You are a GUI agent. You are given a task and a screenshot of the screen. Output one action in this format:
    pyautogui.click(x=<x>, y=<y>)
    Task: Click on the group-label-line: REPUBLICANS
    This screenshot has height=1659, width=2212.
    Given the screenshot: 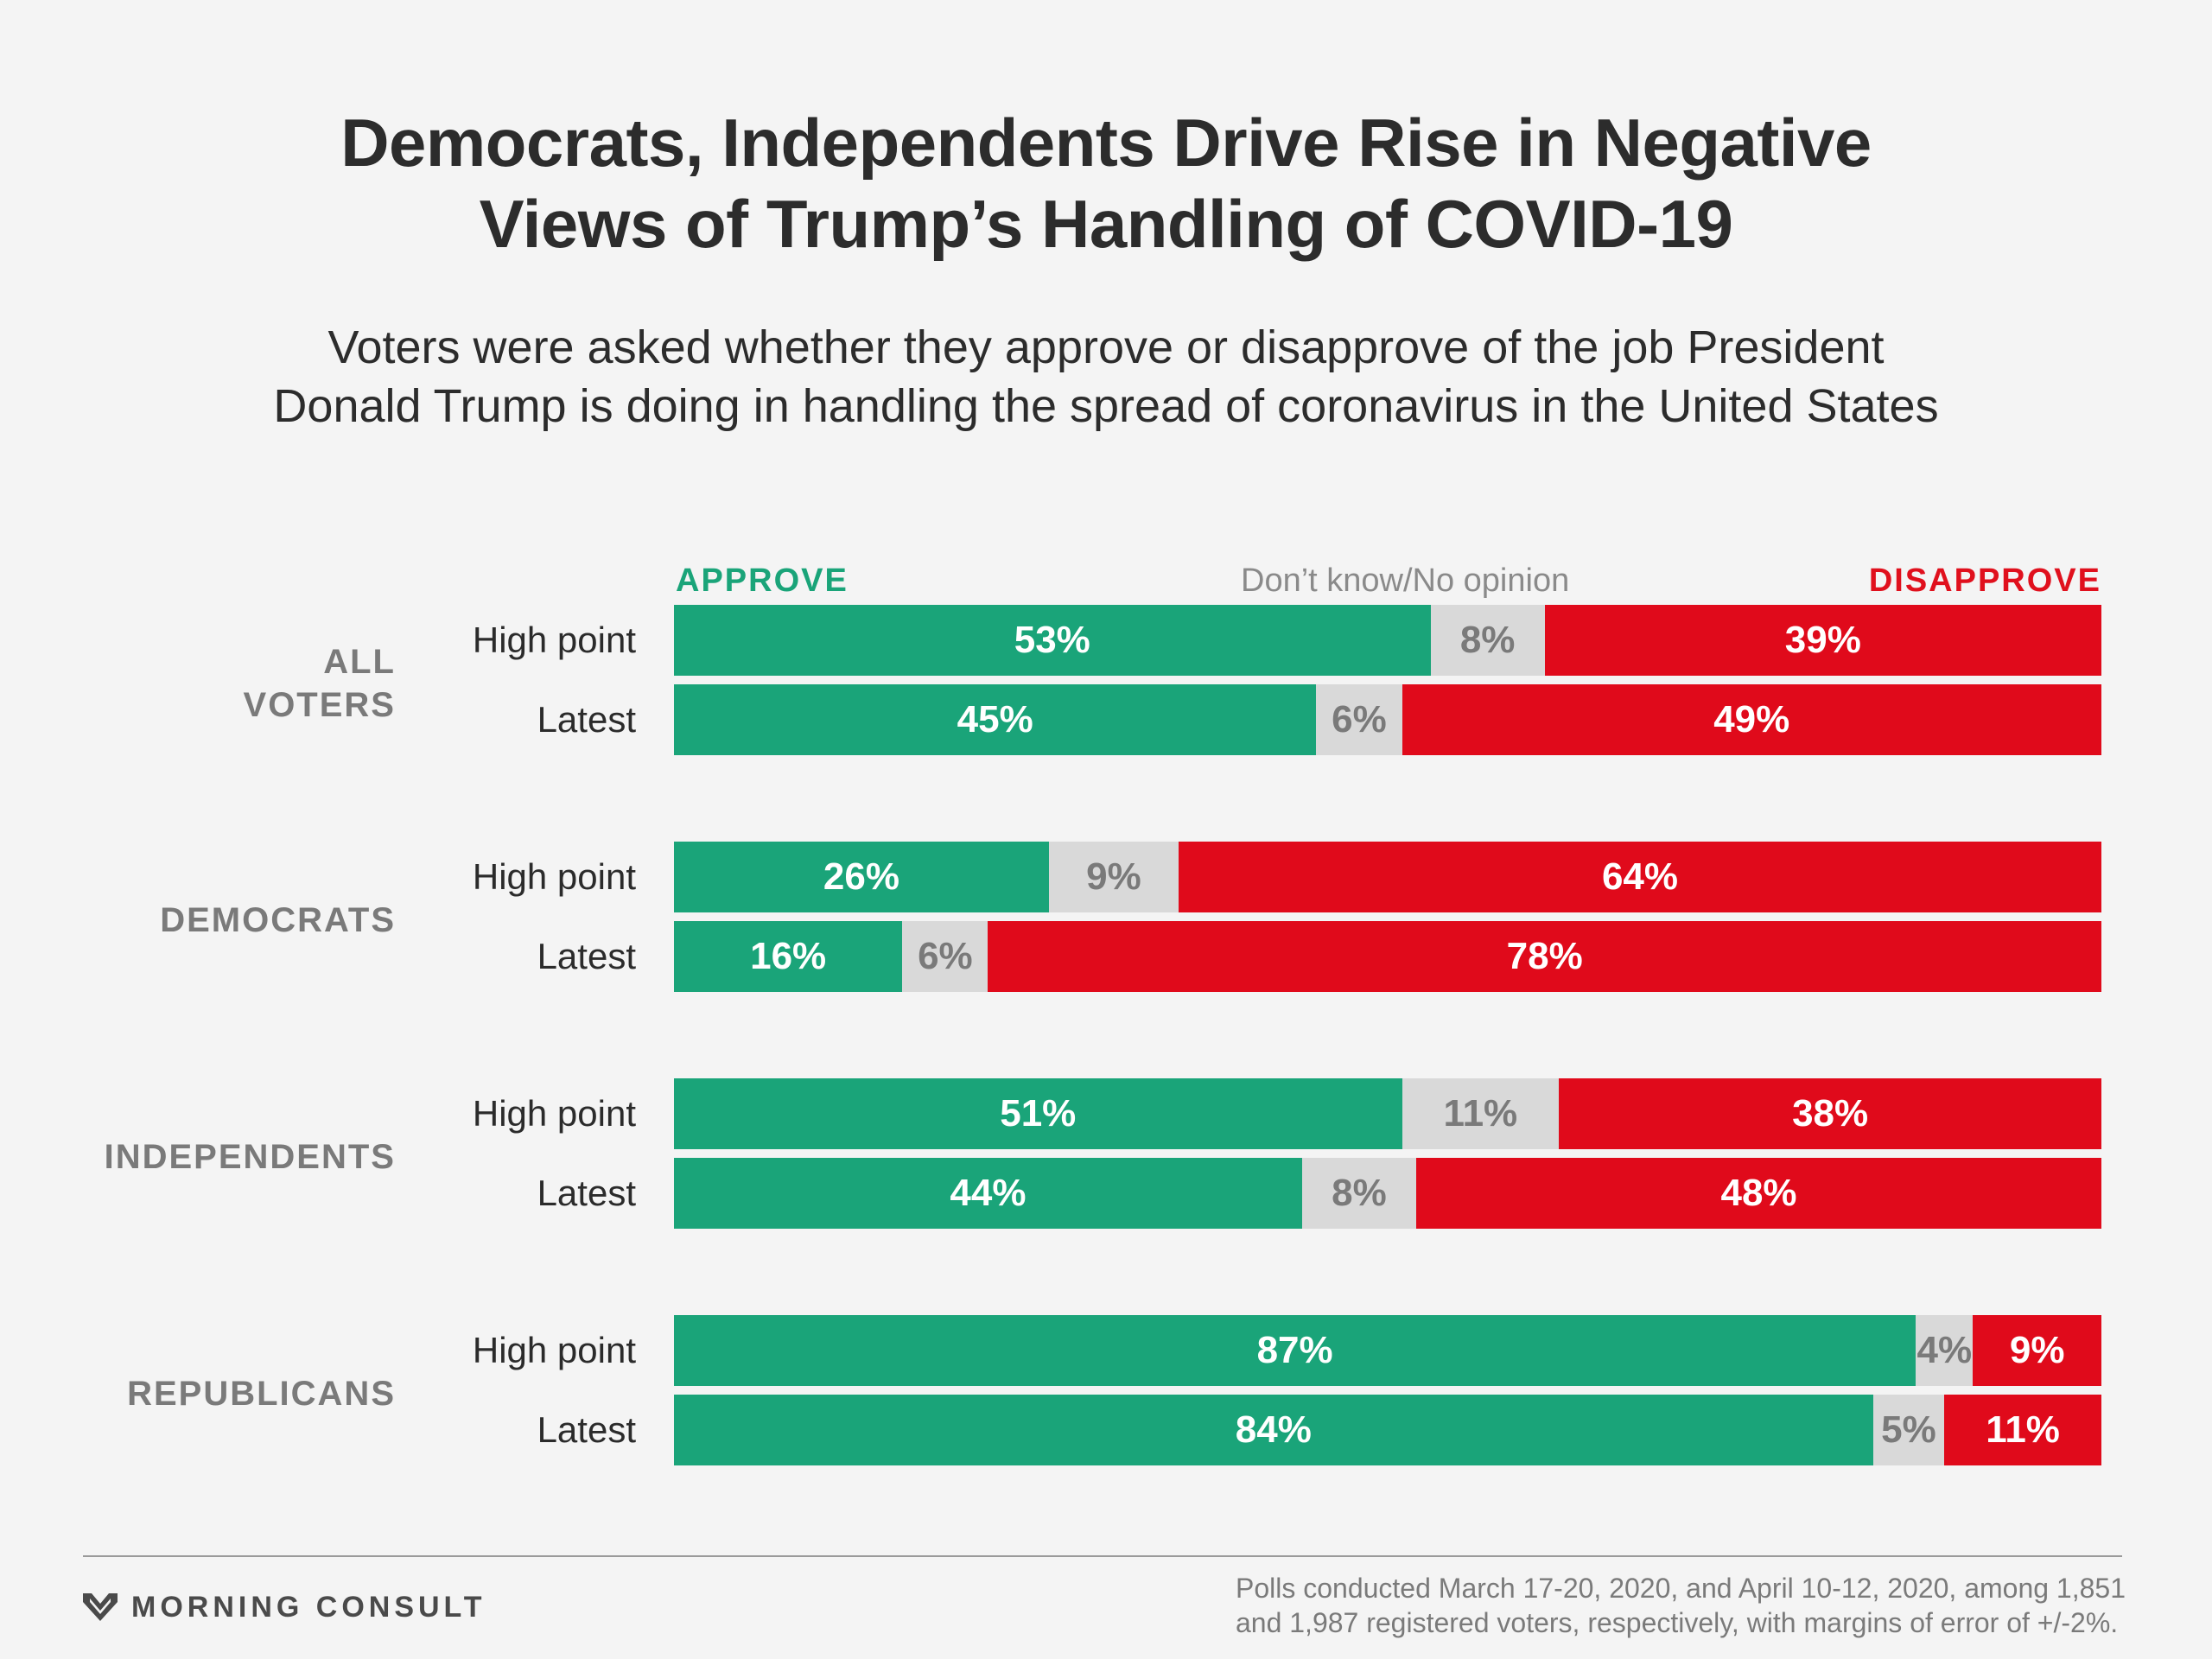 What is the action you would take?
    pyautogui.click(x=261, y=1394)
    